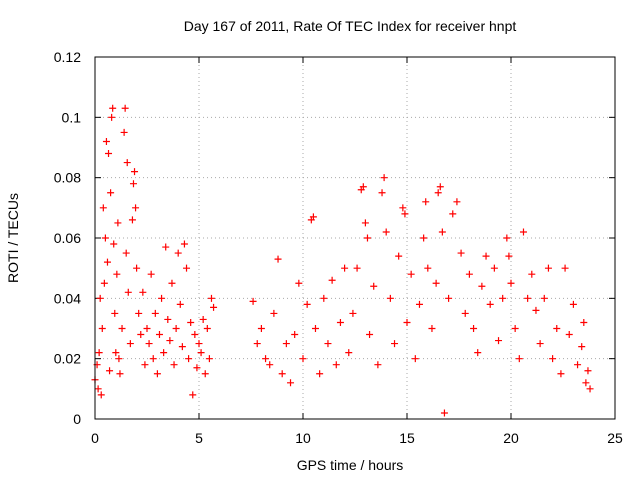 The height and width of the screenshot is (480, 640). What do you see at coordinates (511, 438) in the screenshot?
I see `x-tick-label: 20` at bounding box center [511, 438].